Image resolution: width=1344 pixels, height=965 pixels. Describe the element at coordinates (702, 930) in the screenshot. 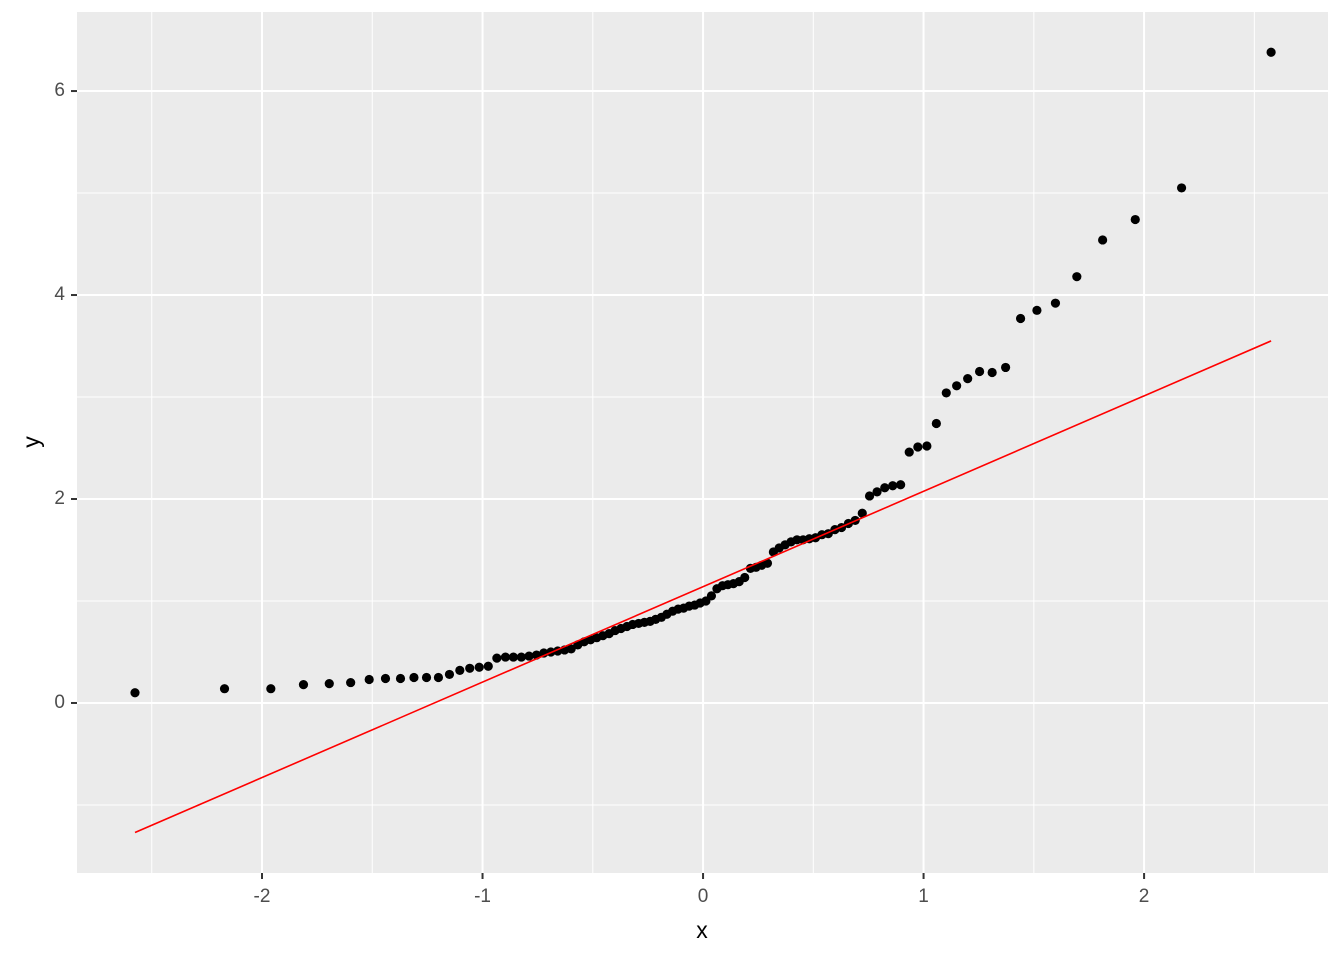

I see `x-axis-title: x` at that location.